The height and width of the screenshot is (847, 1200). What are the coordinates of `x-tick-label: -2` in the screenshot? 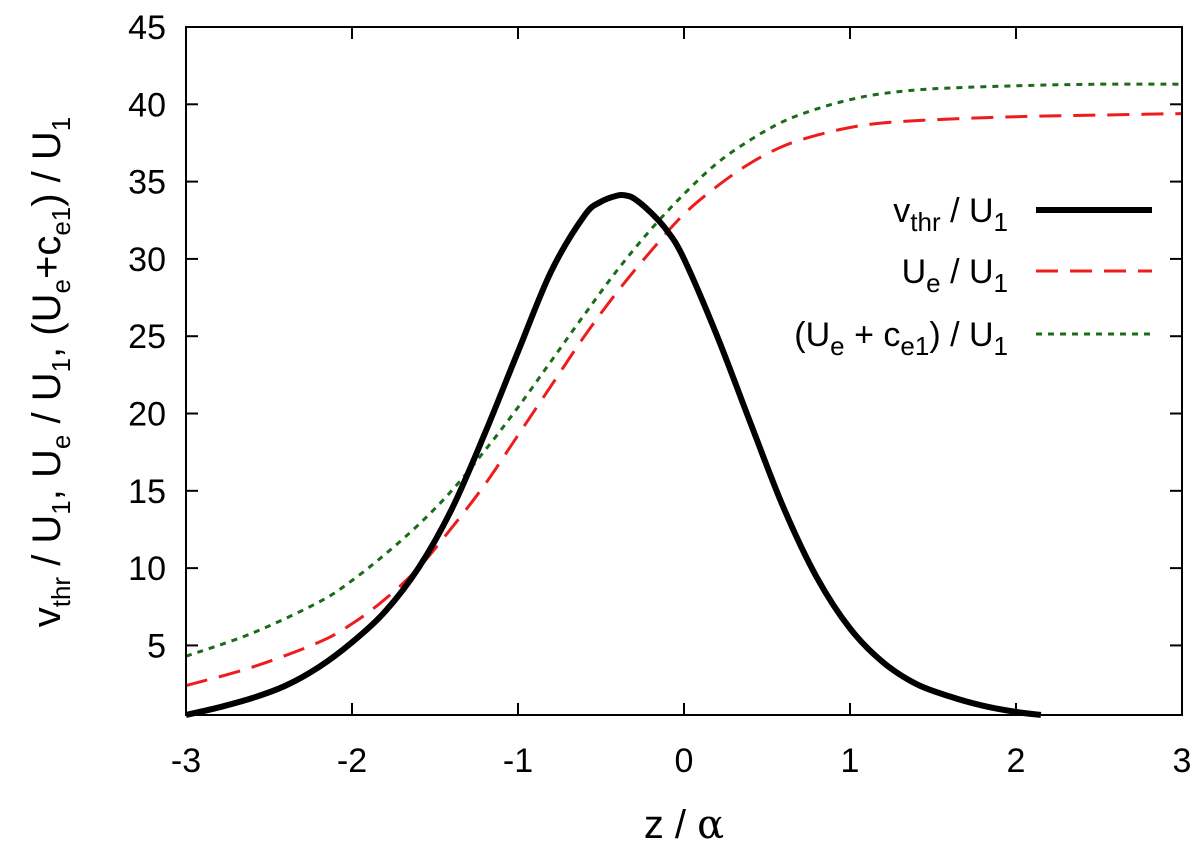 It's located at (352, 761).